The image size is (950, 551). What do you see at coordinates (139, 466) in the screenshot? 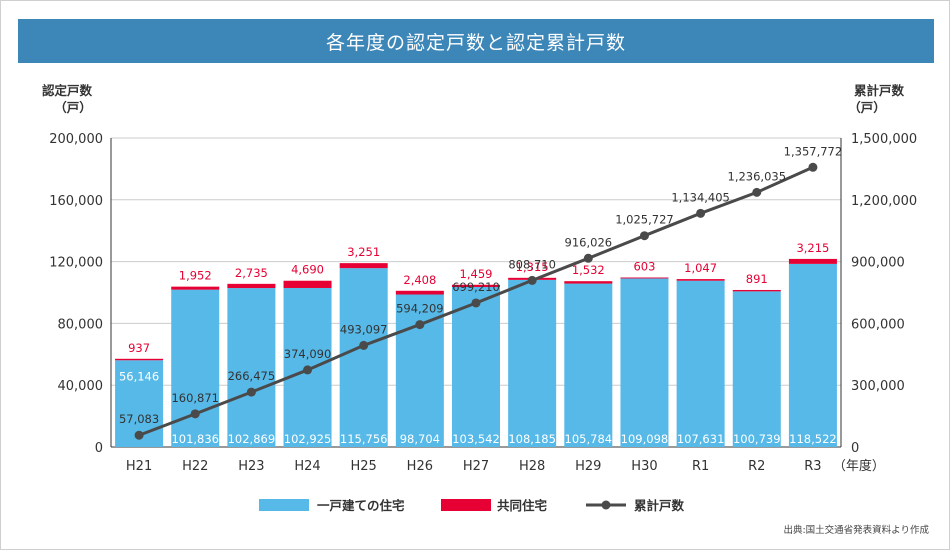
I see `x-tick-label: H21` at bounding box center [139, 466].